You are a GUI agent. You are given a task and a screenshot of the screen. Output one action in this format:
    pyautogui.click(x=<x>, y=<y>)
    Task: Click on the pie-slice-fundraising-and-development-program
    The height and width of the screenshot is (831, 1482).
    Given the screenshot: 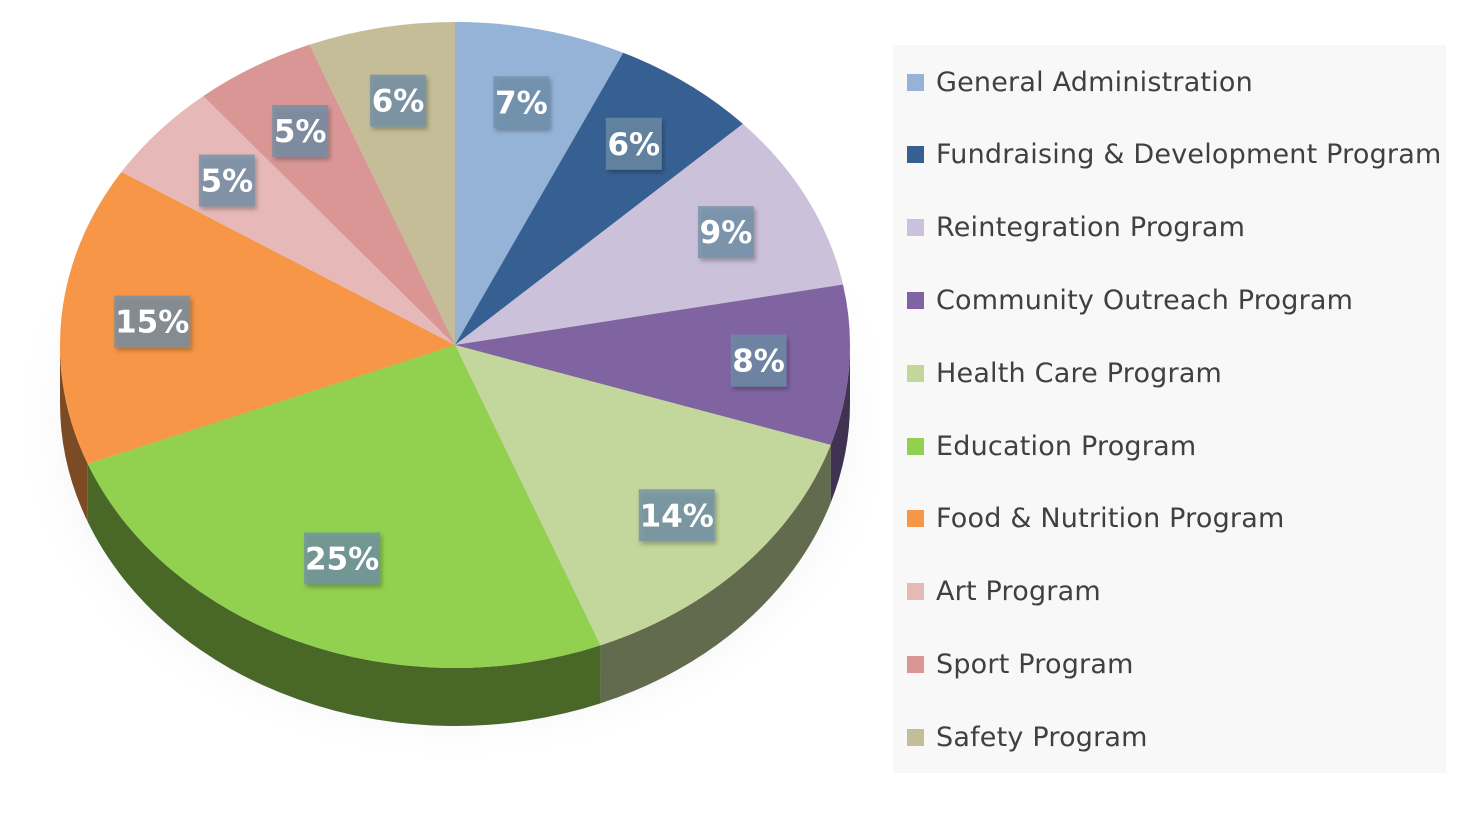 What is the action you would take?
    pyautogui.click(x=599, y=198)
    